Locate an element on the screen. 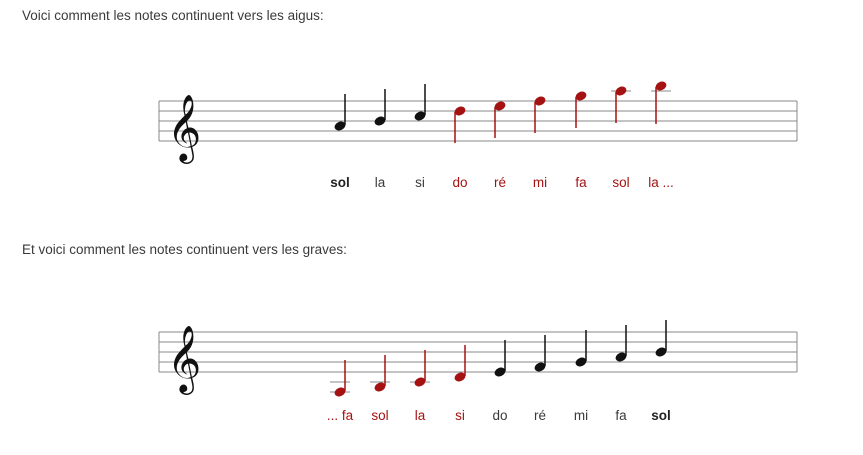  staff-treble-ascending: 𝄞 is located at coordinates (478, 122).